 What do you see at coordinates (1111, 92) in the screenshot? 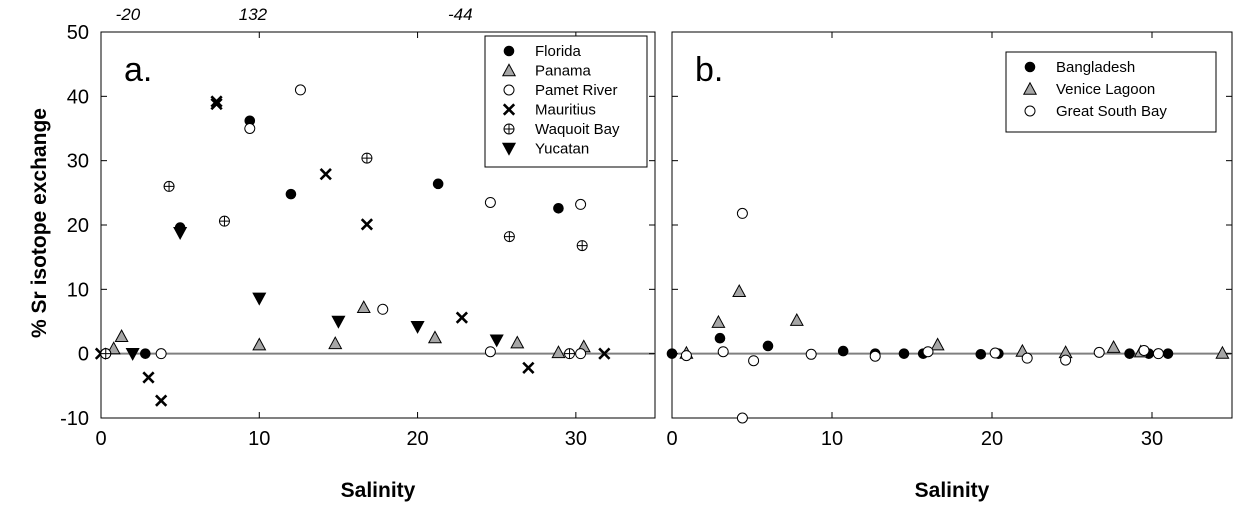
I see `legend-box` at bounding box center [1111, 92].